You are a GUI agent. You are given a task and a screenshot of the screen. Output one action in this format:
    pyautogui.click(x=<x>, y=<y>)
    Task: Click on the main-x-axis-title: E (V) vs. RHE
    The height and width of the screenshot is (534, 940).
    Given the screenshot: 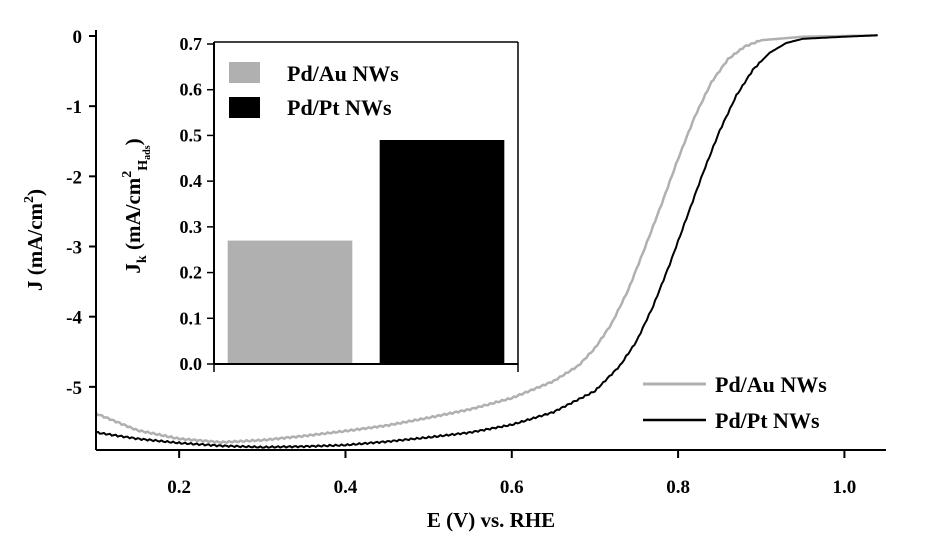 What is the action you would take?
    pyautogui.click(x=491, y=520)
    